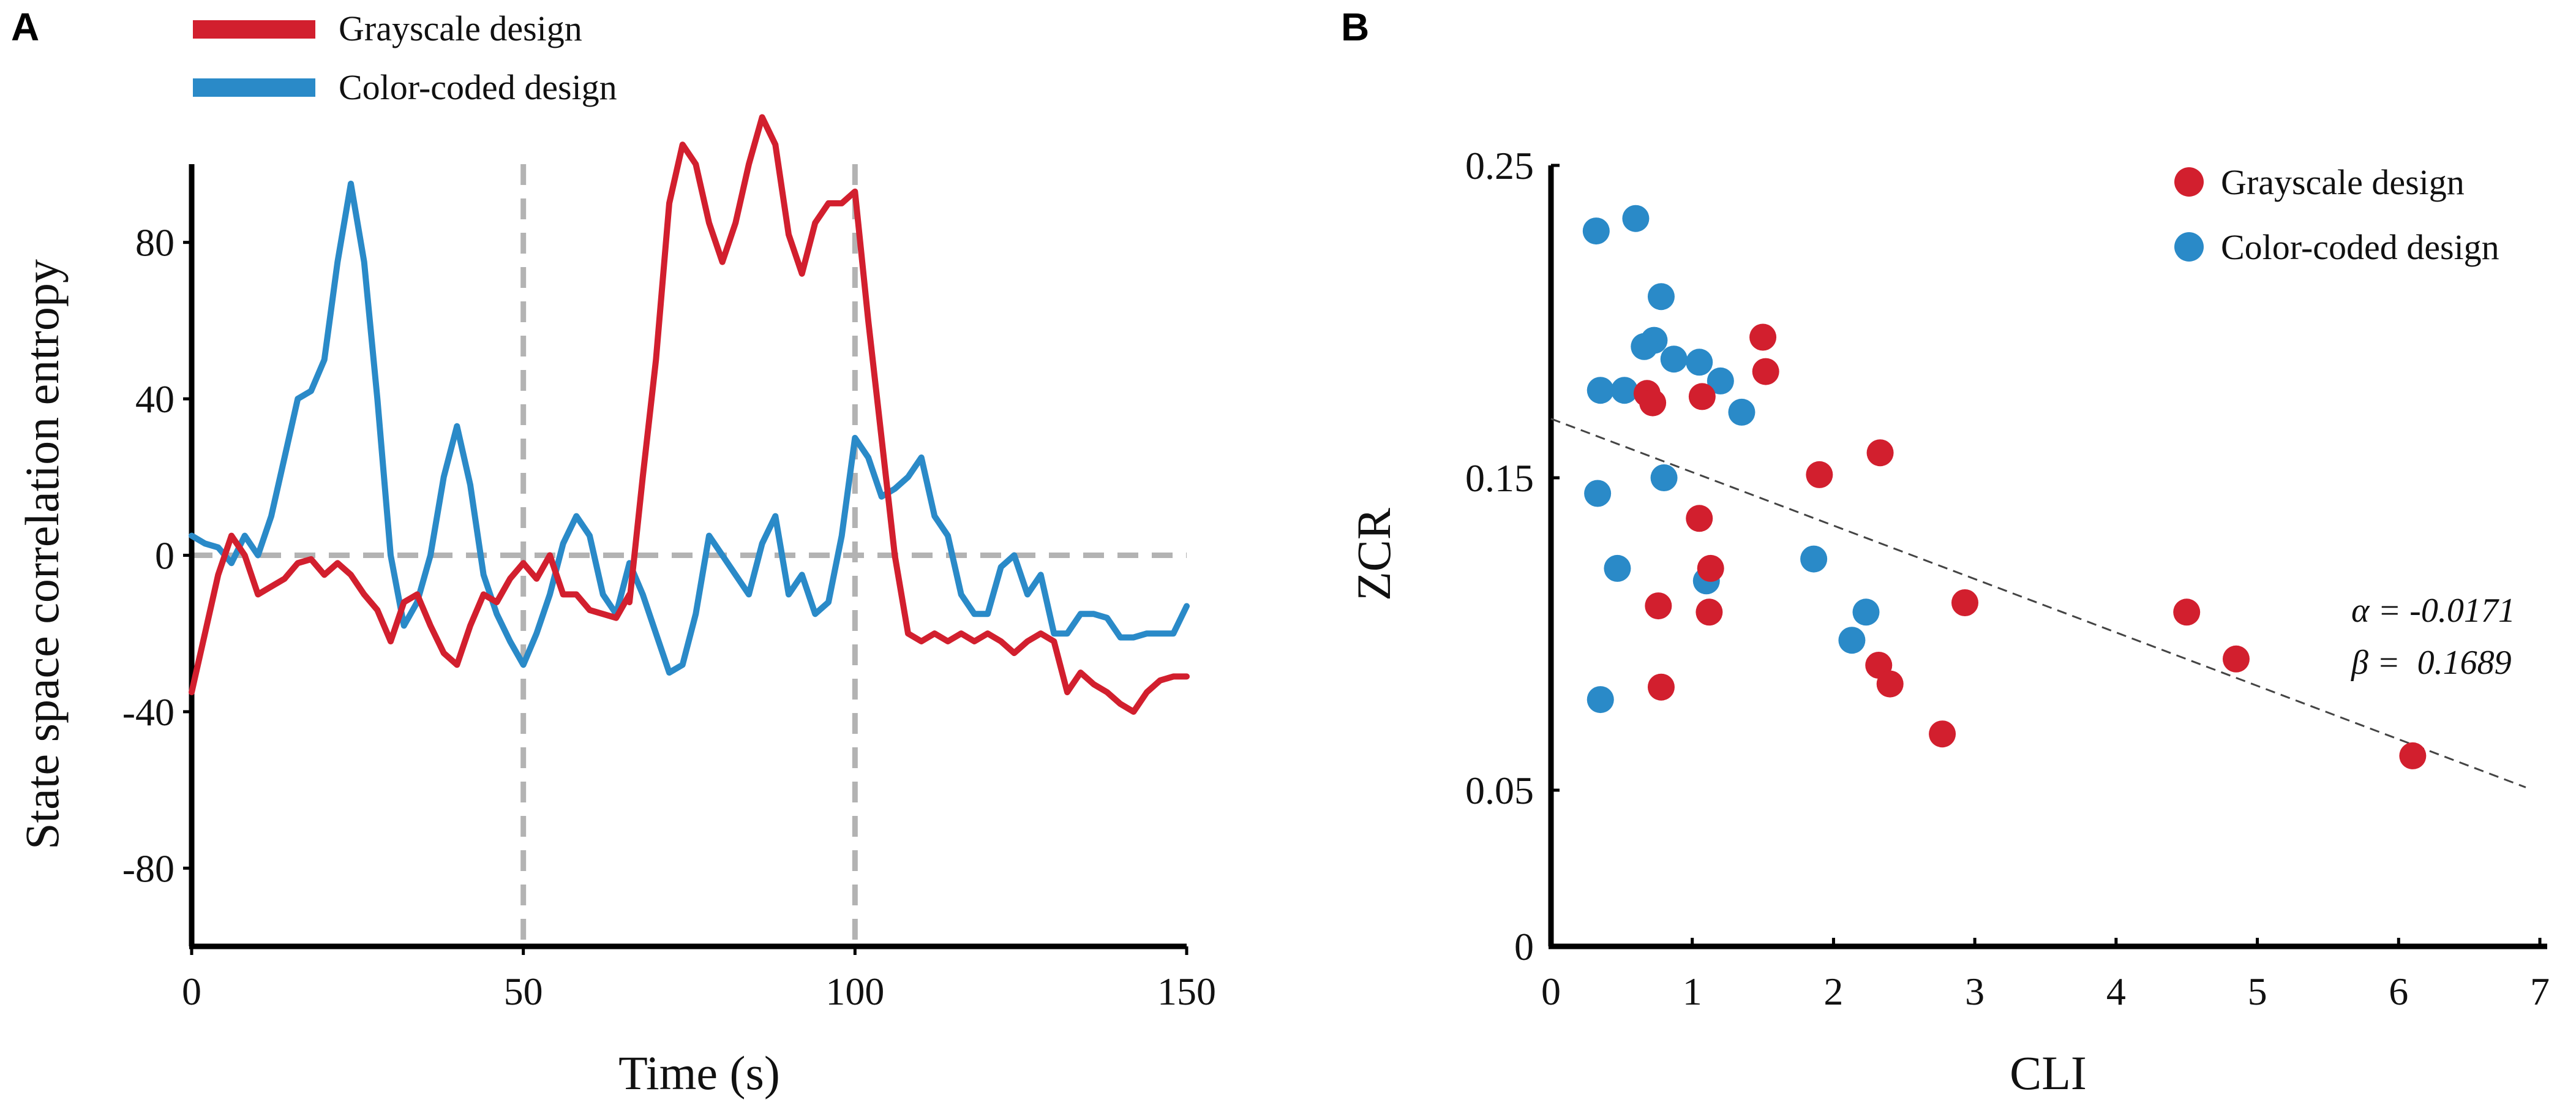  I want to click on x-tick-label-b: 6, so click(2398, 991).